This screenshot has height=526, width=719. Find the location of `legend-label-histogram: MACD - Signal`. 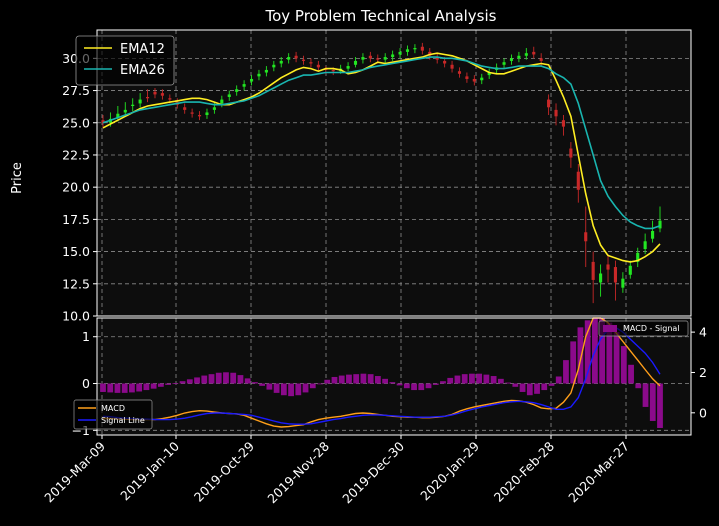

legend-label-histogram: MACD - Signal is located at coordinates (651, 328).